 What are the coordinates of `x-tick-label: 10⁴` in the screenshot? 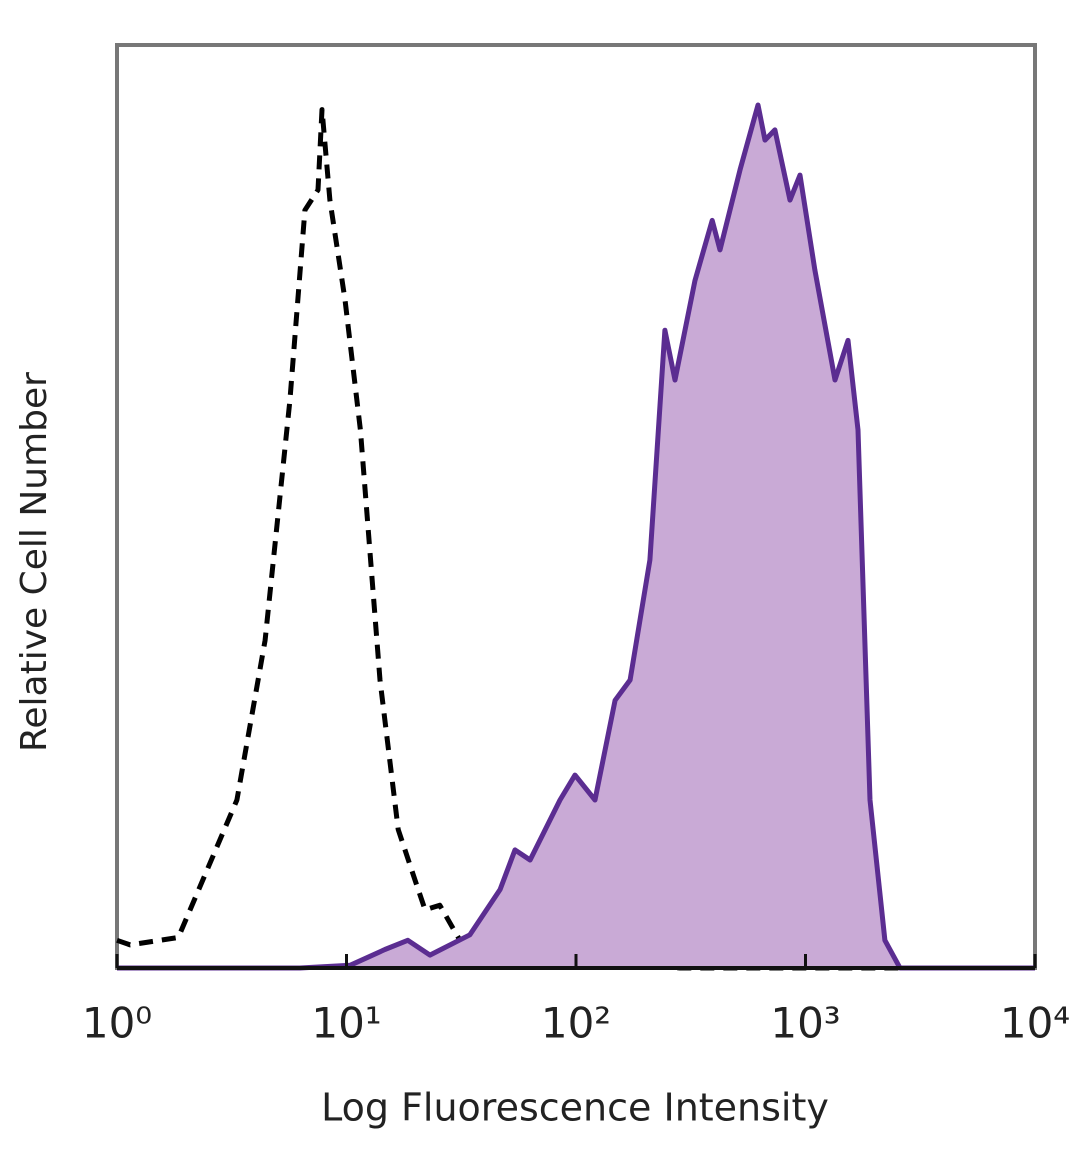 It's located at (1035, 1023).